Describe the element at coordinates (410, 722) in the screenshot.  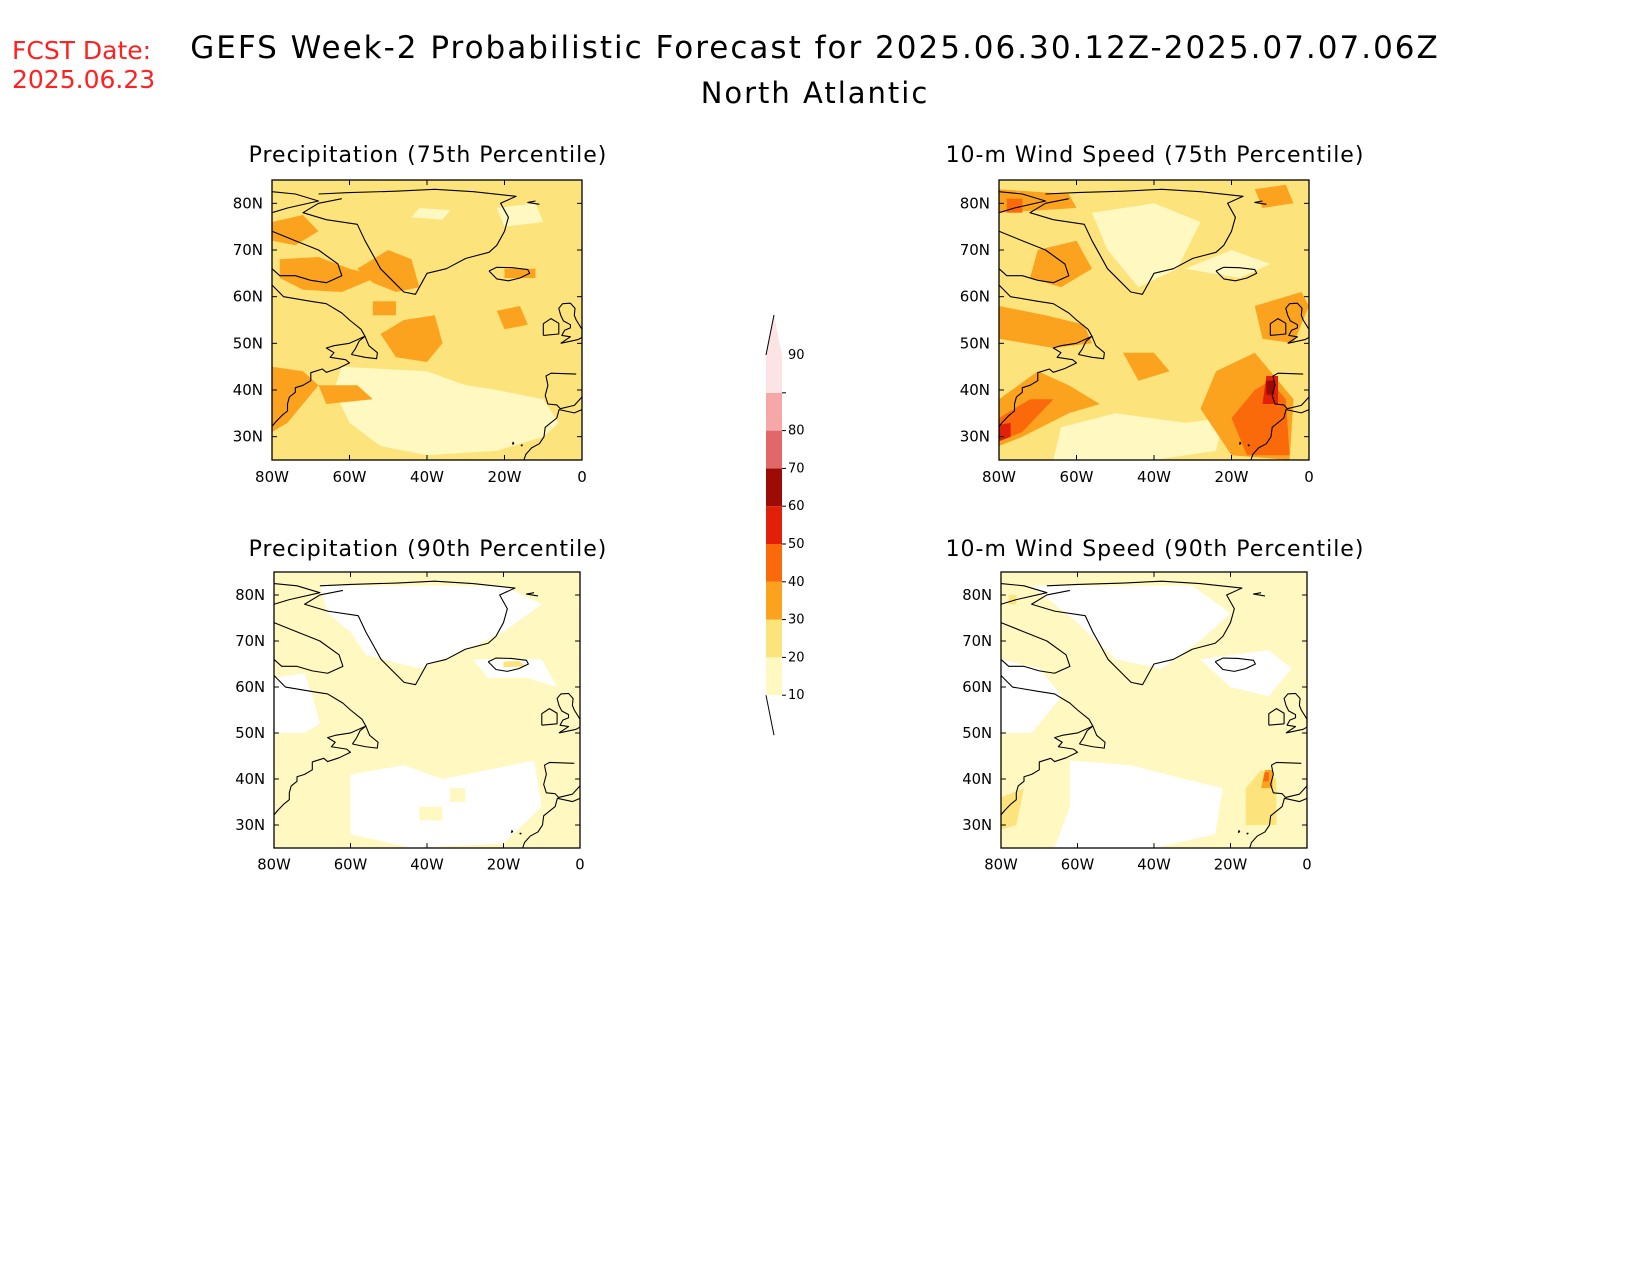
I see `map-precip-90: 80N 70N 60N 50N 40N 30N 80W 60W 40W 20W 0` at that location.